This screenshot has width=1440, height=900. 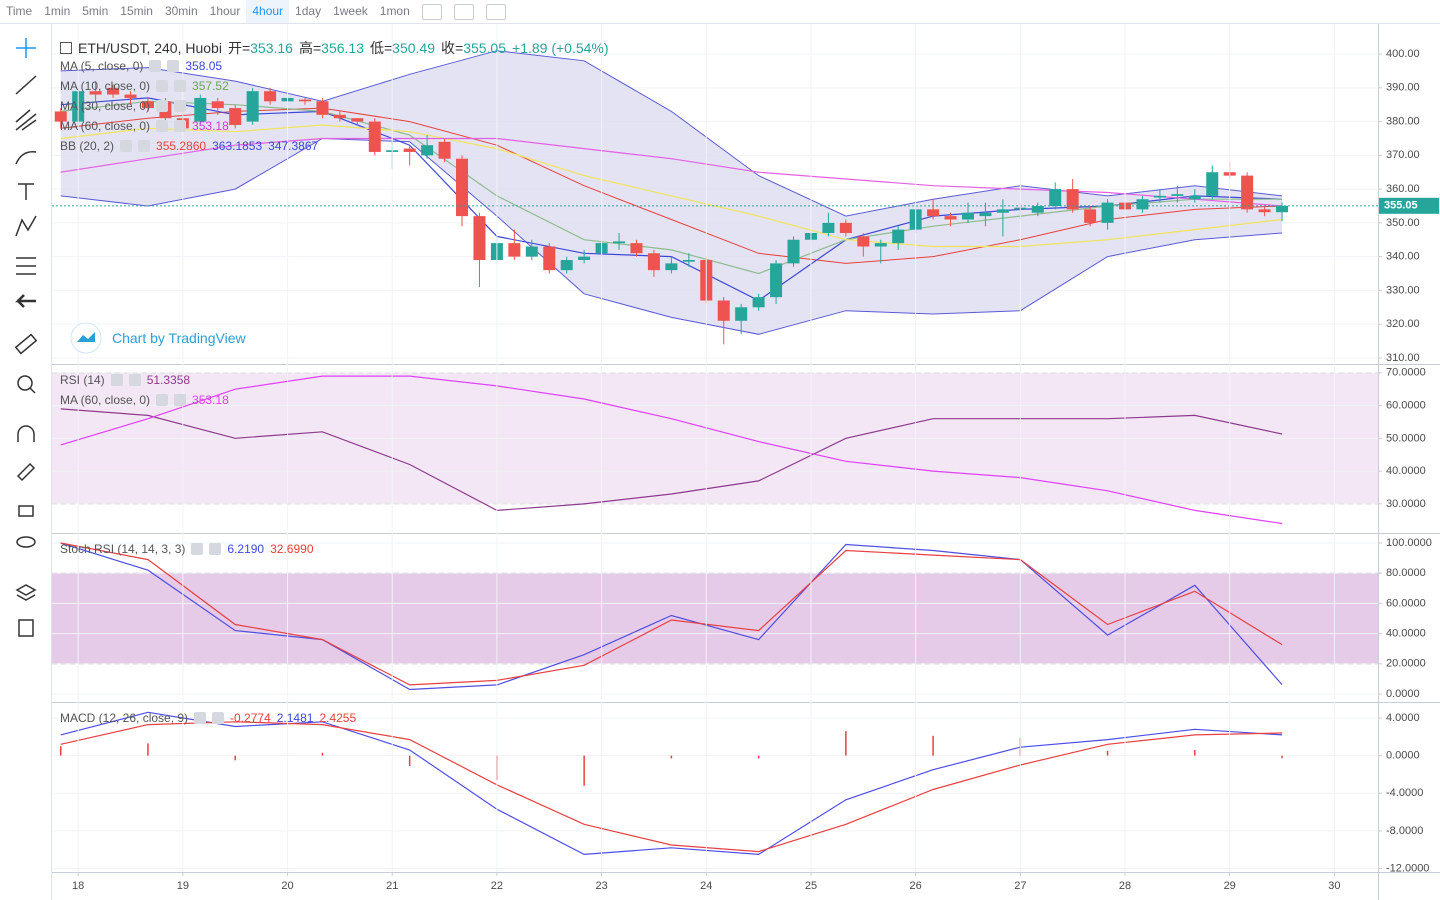 What do you see at coordinates (181, 11) in the screenshot?
I see `interval-button: 30min` at bounding box center [181, 11].